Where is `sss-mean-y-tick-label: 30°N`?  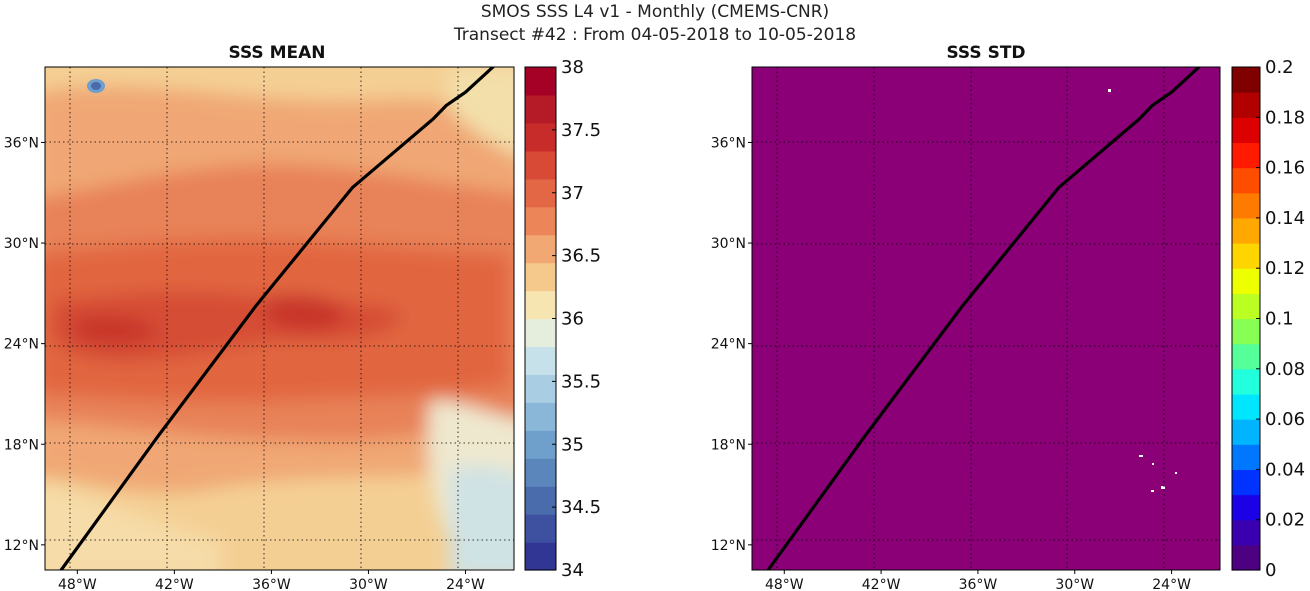
sss-mean-y-tick-label: 30°N is located at coordinates (21, 244).